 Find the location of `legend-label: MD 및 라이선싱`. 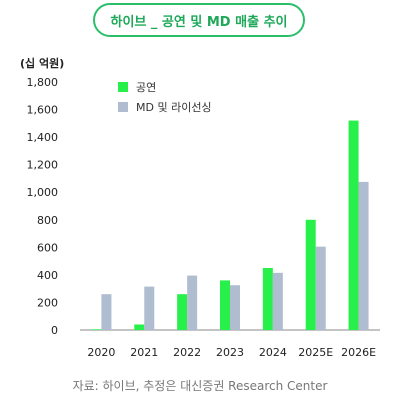

legend-label: MD 및 라이선싱 is located at coordinates (174, 107).